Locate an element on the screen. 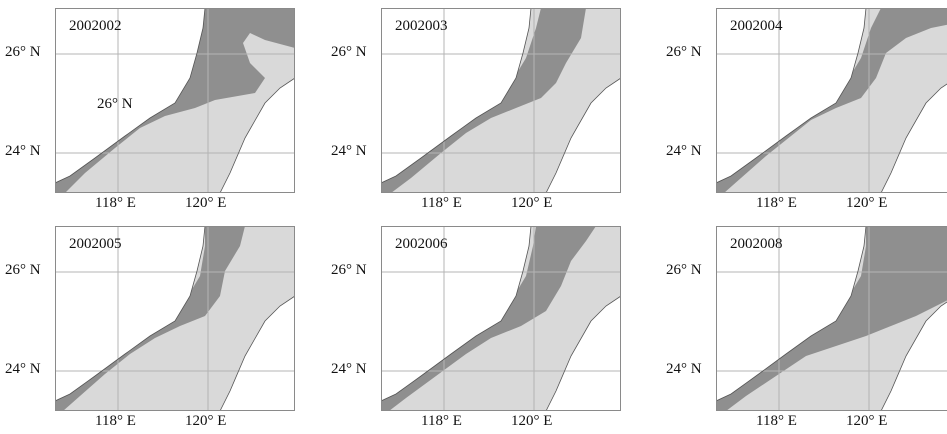 This screenshot has height=434, width=947. map-panel-1: 2002002 26° N 26° N 24° N 118° E 120° E is located at coordinates (150, 109).